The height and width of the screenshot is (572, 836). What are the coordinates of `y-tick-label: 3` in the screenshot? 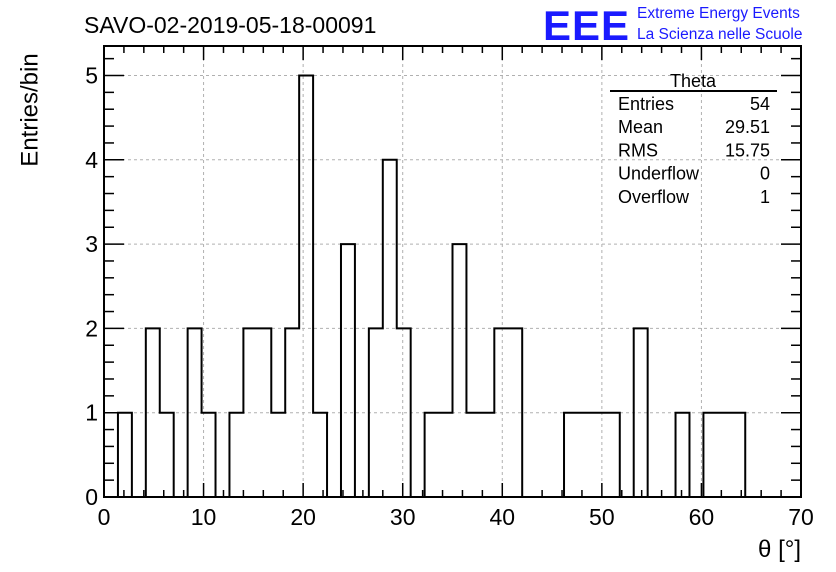 It's located at (91, 244).